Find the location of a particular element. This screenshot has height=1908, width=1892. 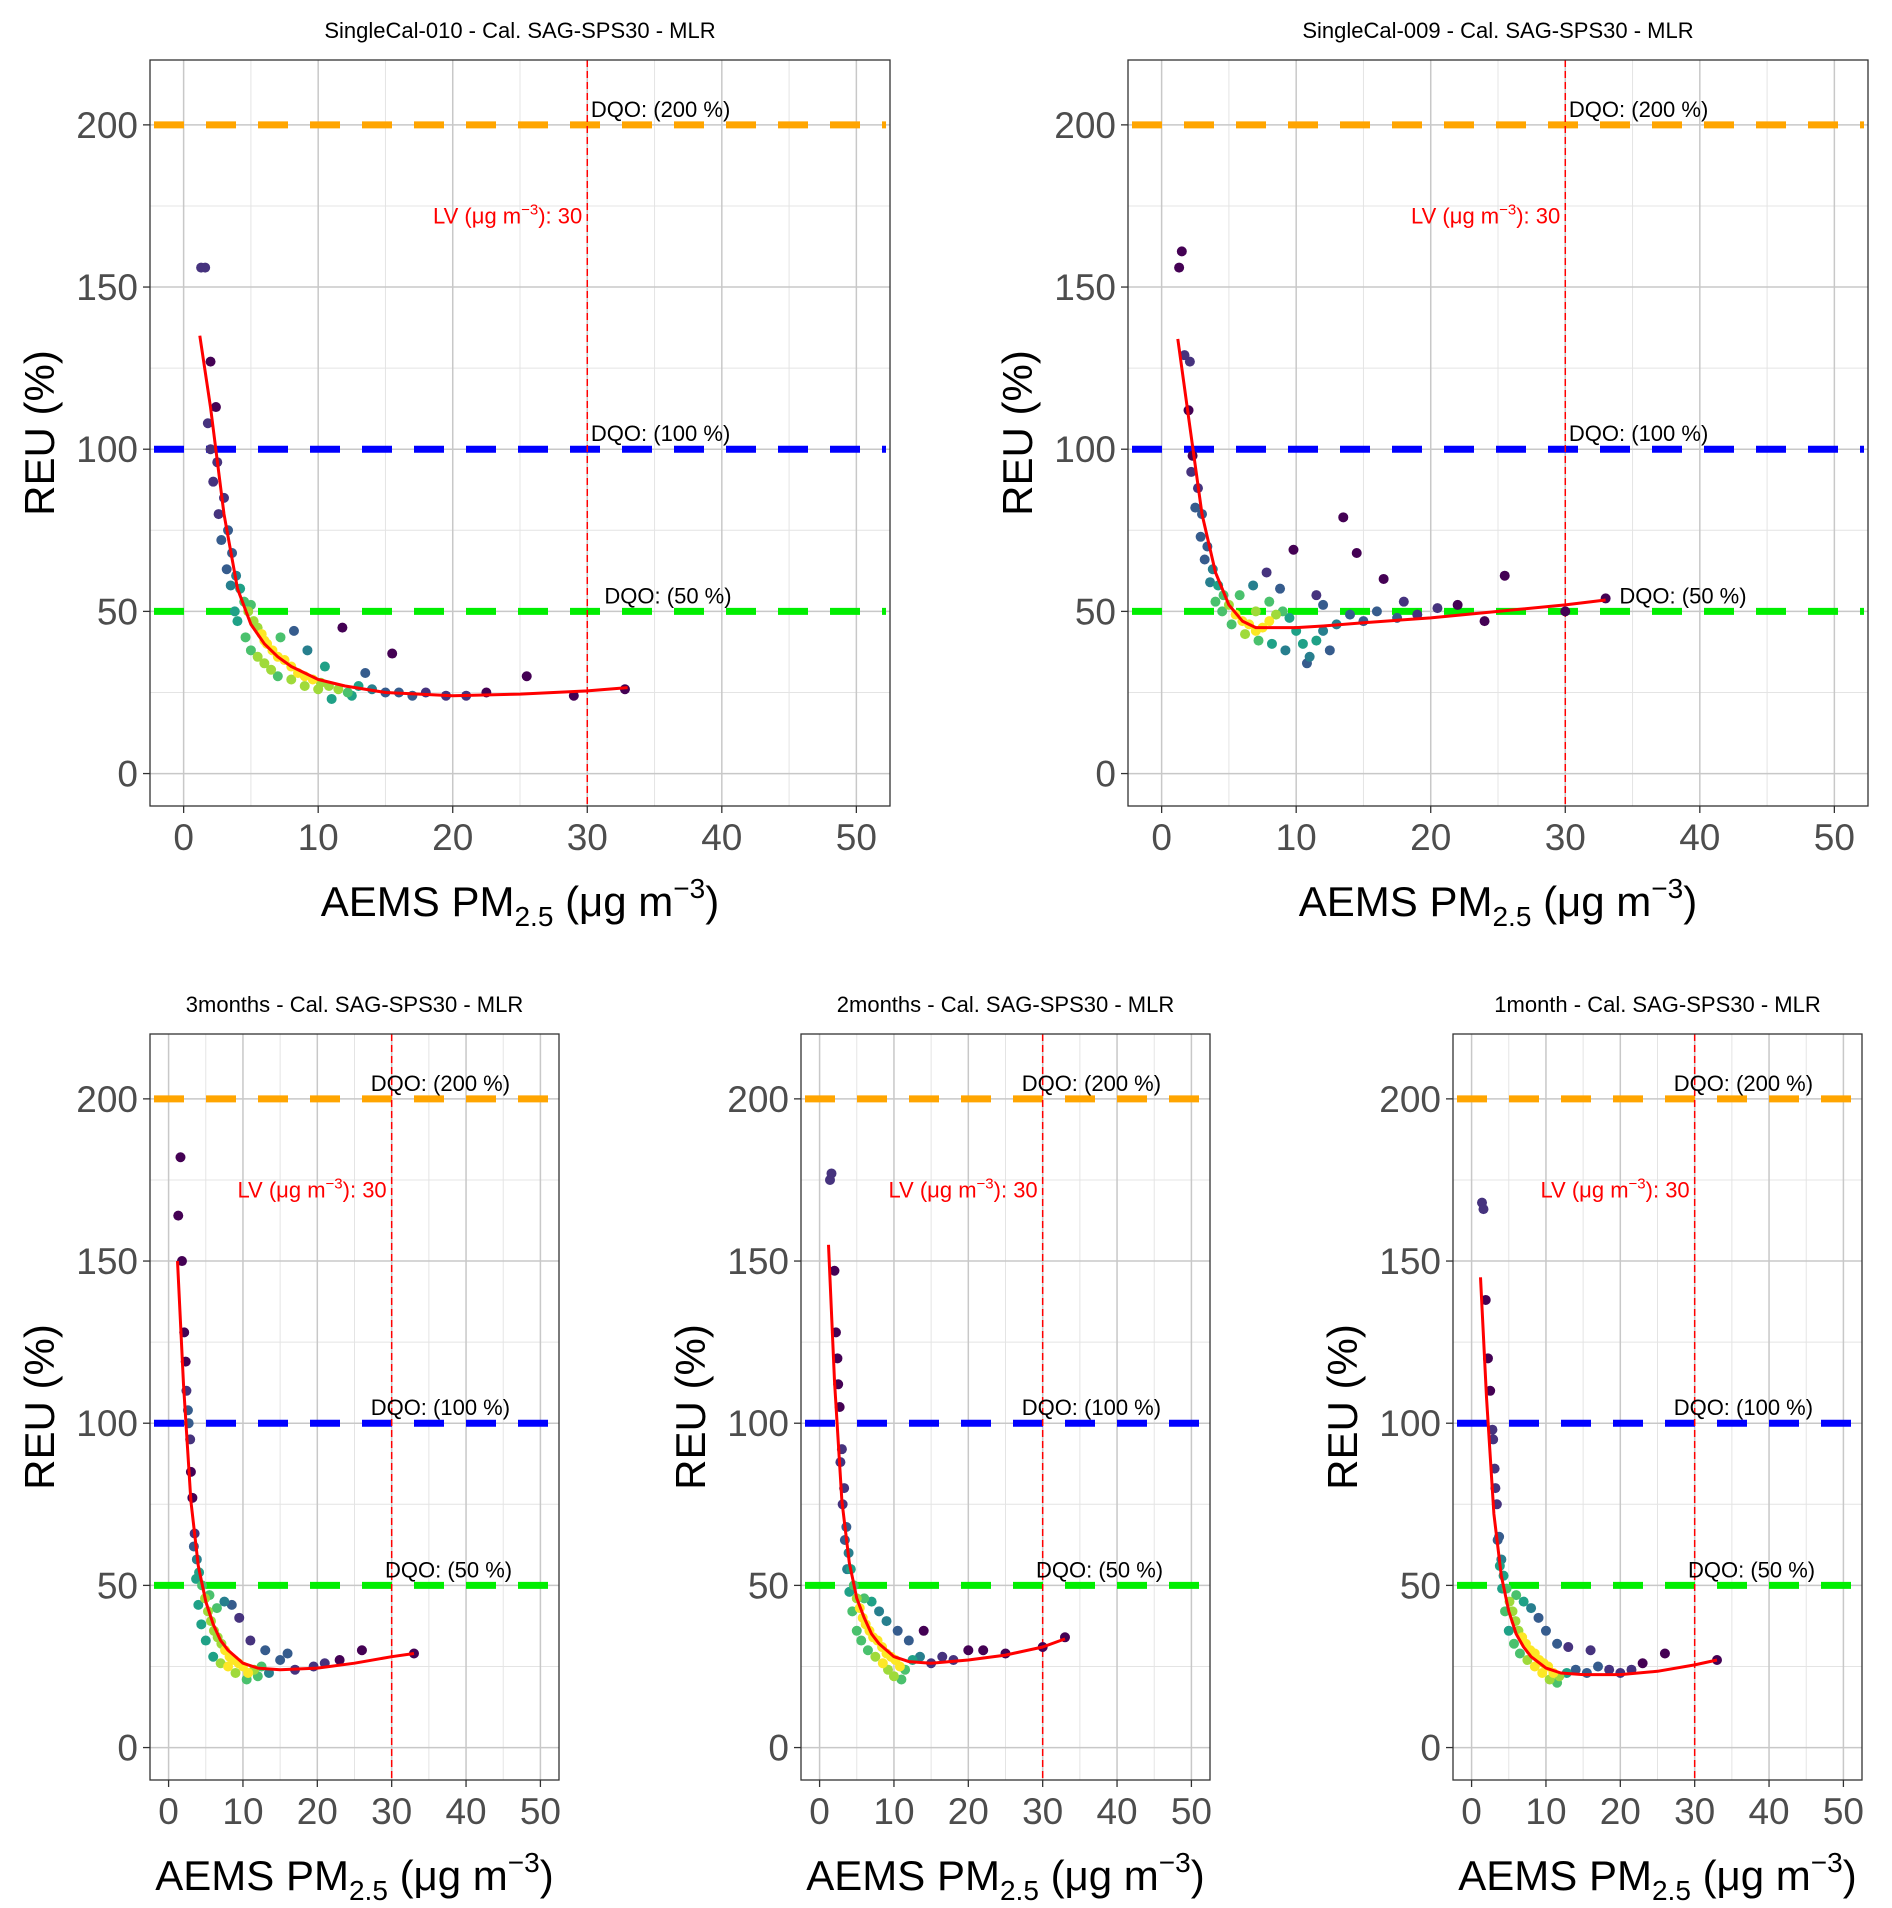

x-axis-label: AEMS PM2.5 (μg m−3) is located at coordinates (1498, 902).